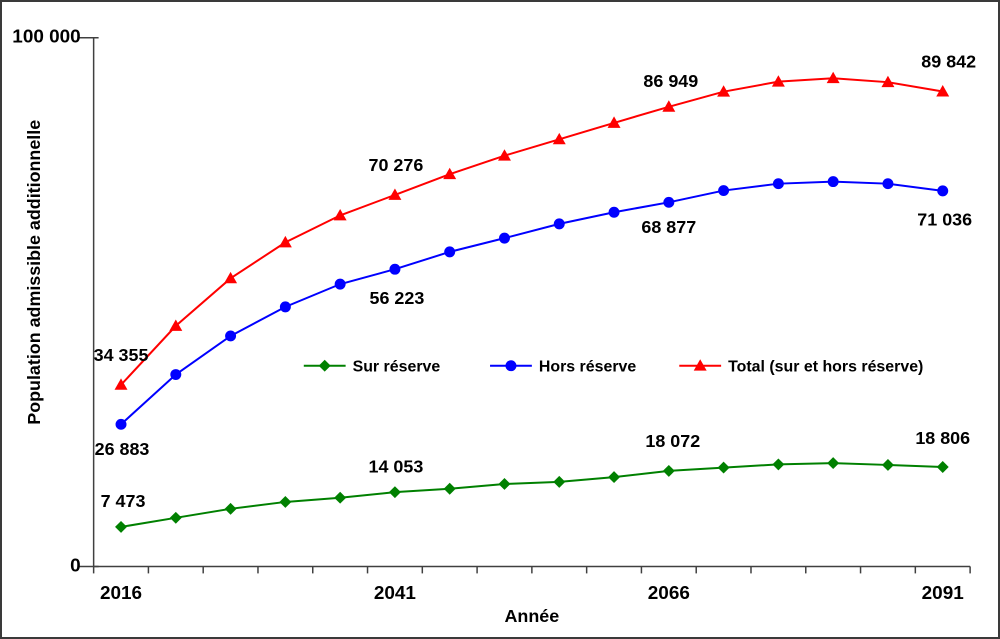  I want to click on legend-item-hors-reserve: Hors réserve, so click(563, 367).